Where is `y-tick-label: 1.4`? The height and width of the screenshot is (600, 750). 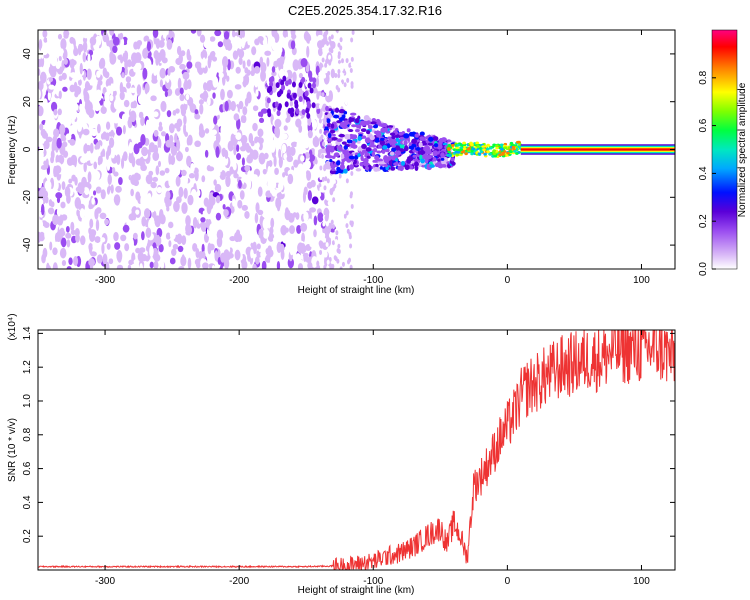
y-tick-label: 1.4 is located at coordinates (27, 333).